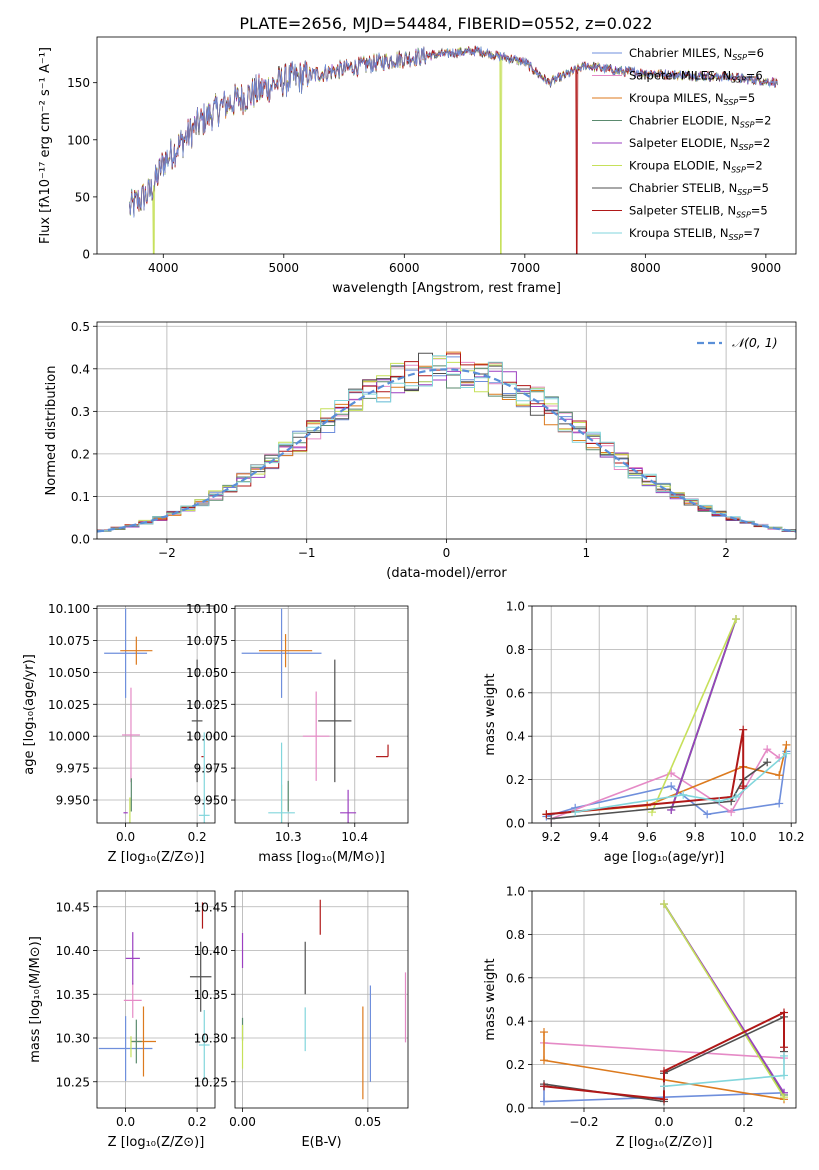 This screenshot has height=1170, width=819. I want to click on x-tick-label: 4000, so click(163, 268).